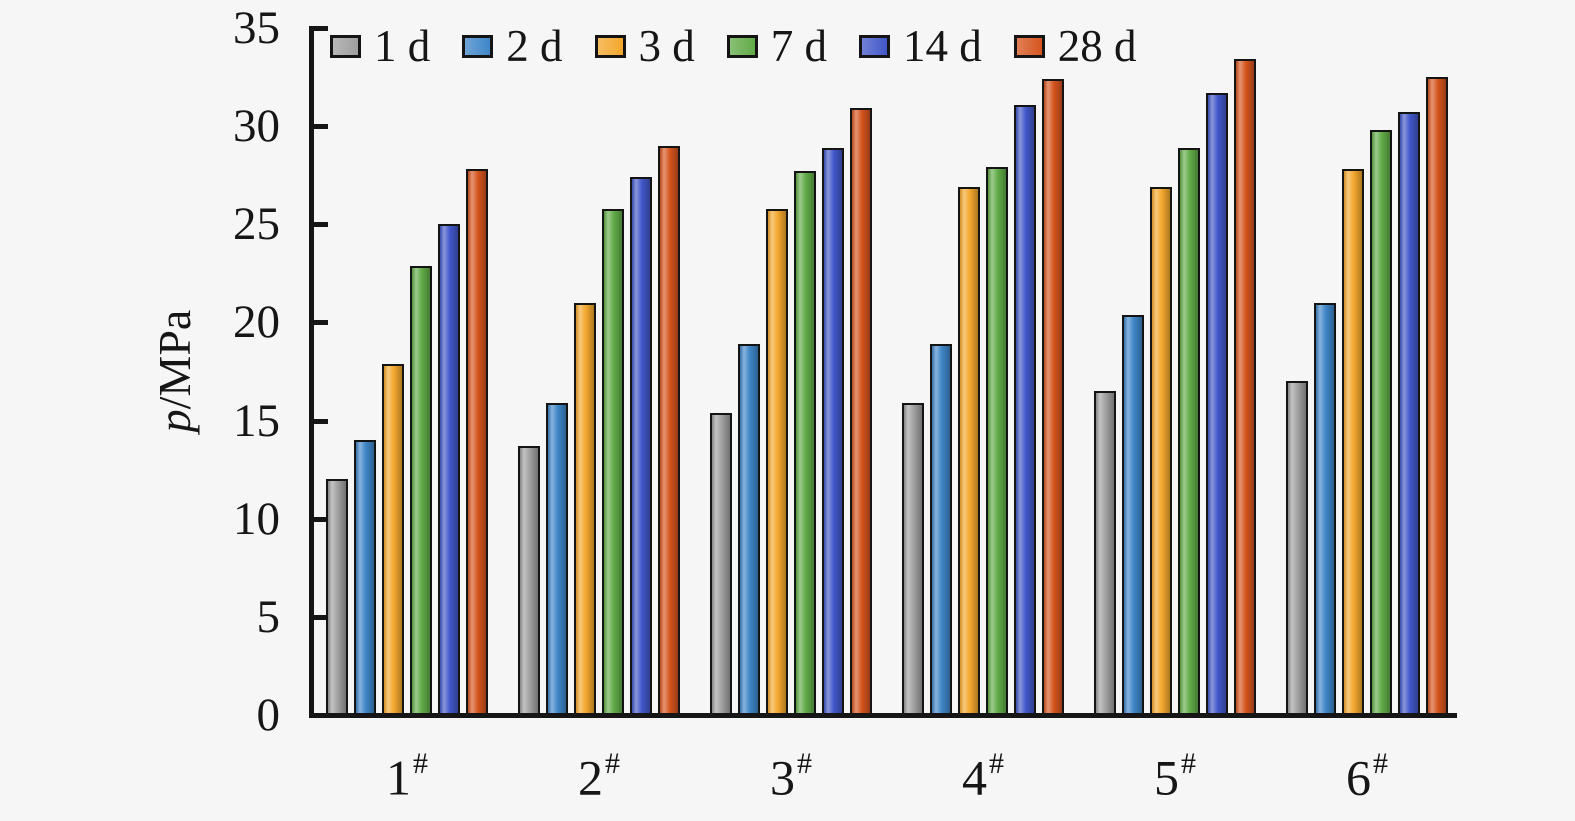 This screenshot has width=1575, height=821. What do you see at coordinates (1325, 509) in the screenshot?
I see `bar-6#-2d` at bounding box center [1325, 509].